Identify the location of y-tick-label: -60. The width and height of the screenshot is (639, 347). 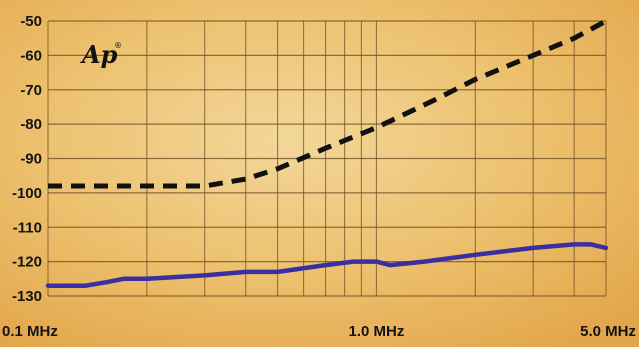
(31, 55).